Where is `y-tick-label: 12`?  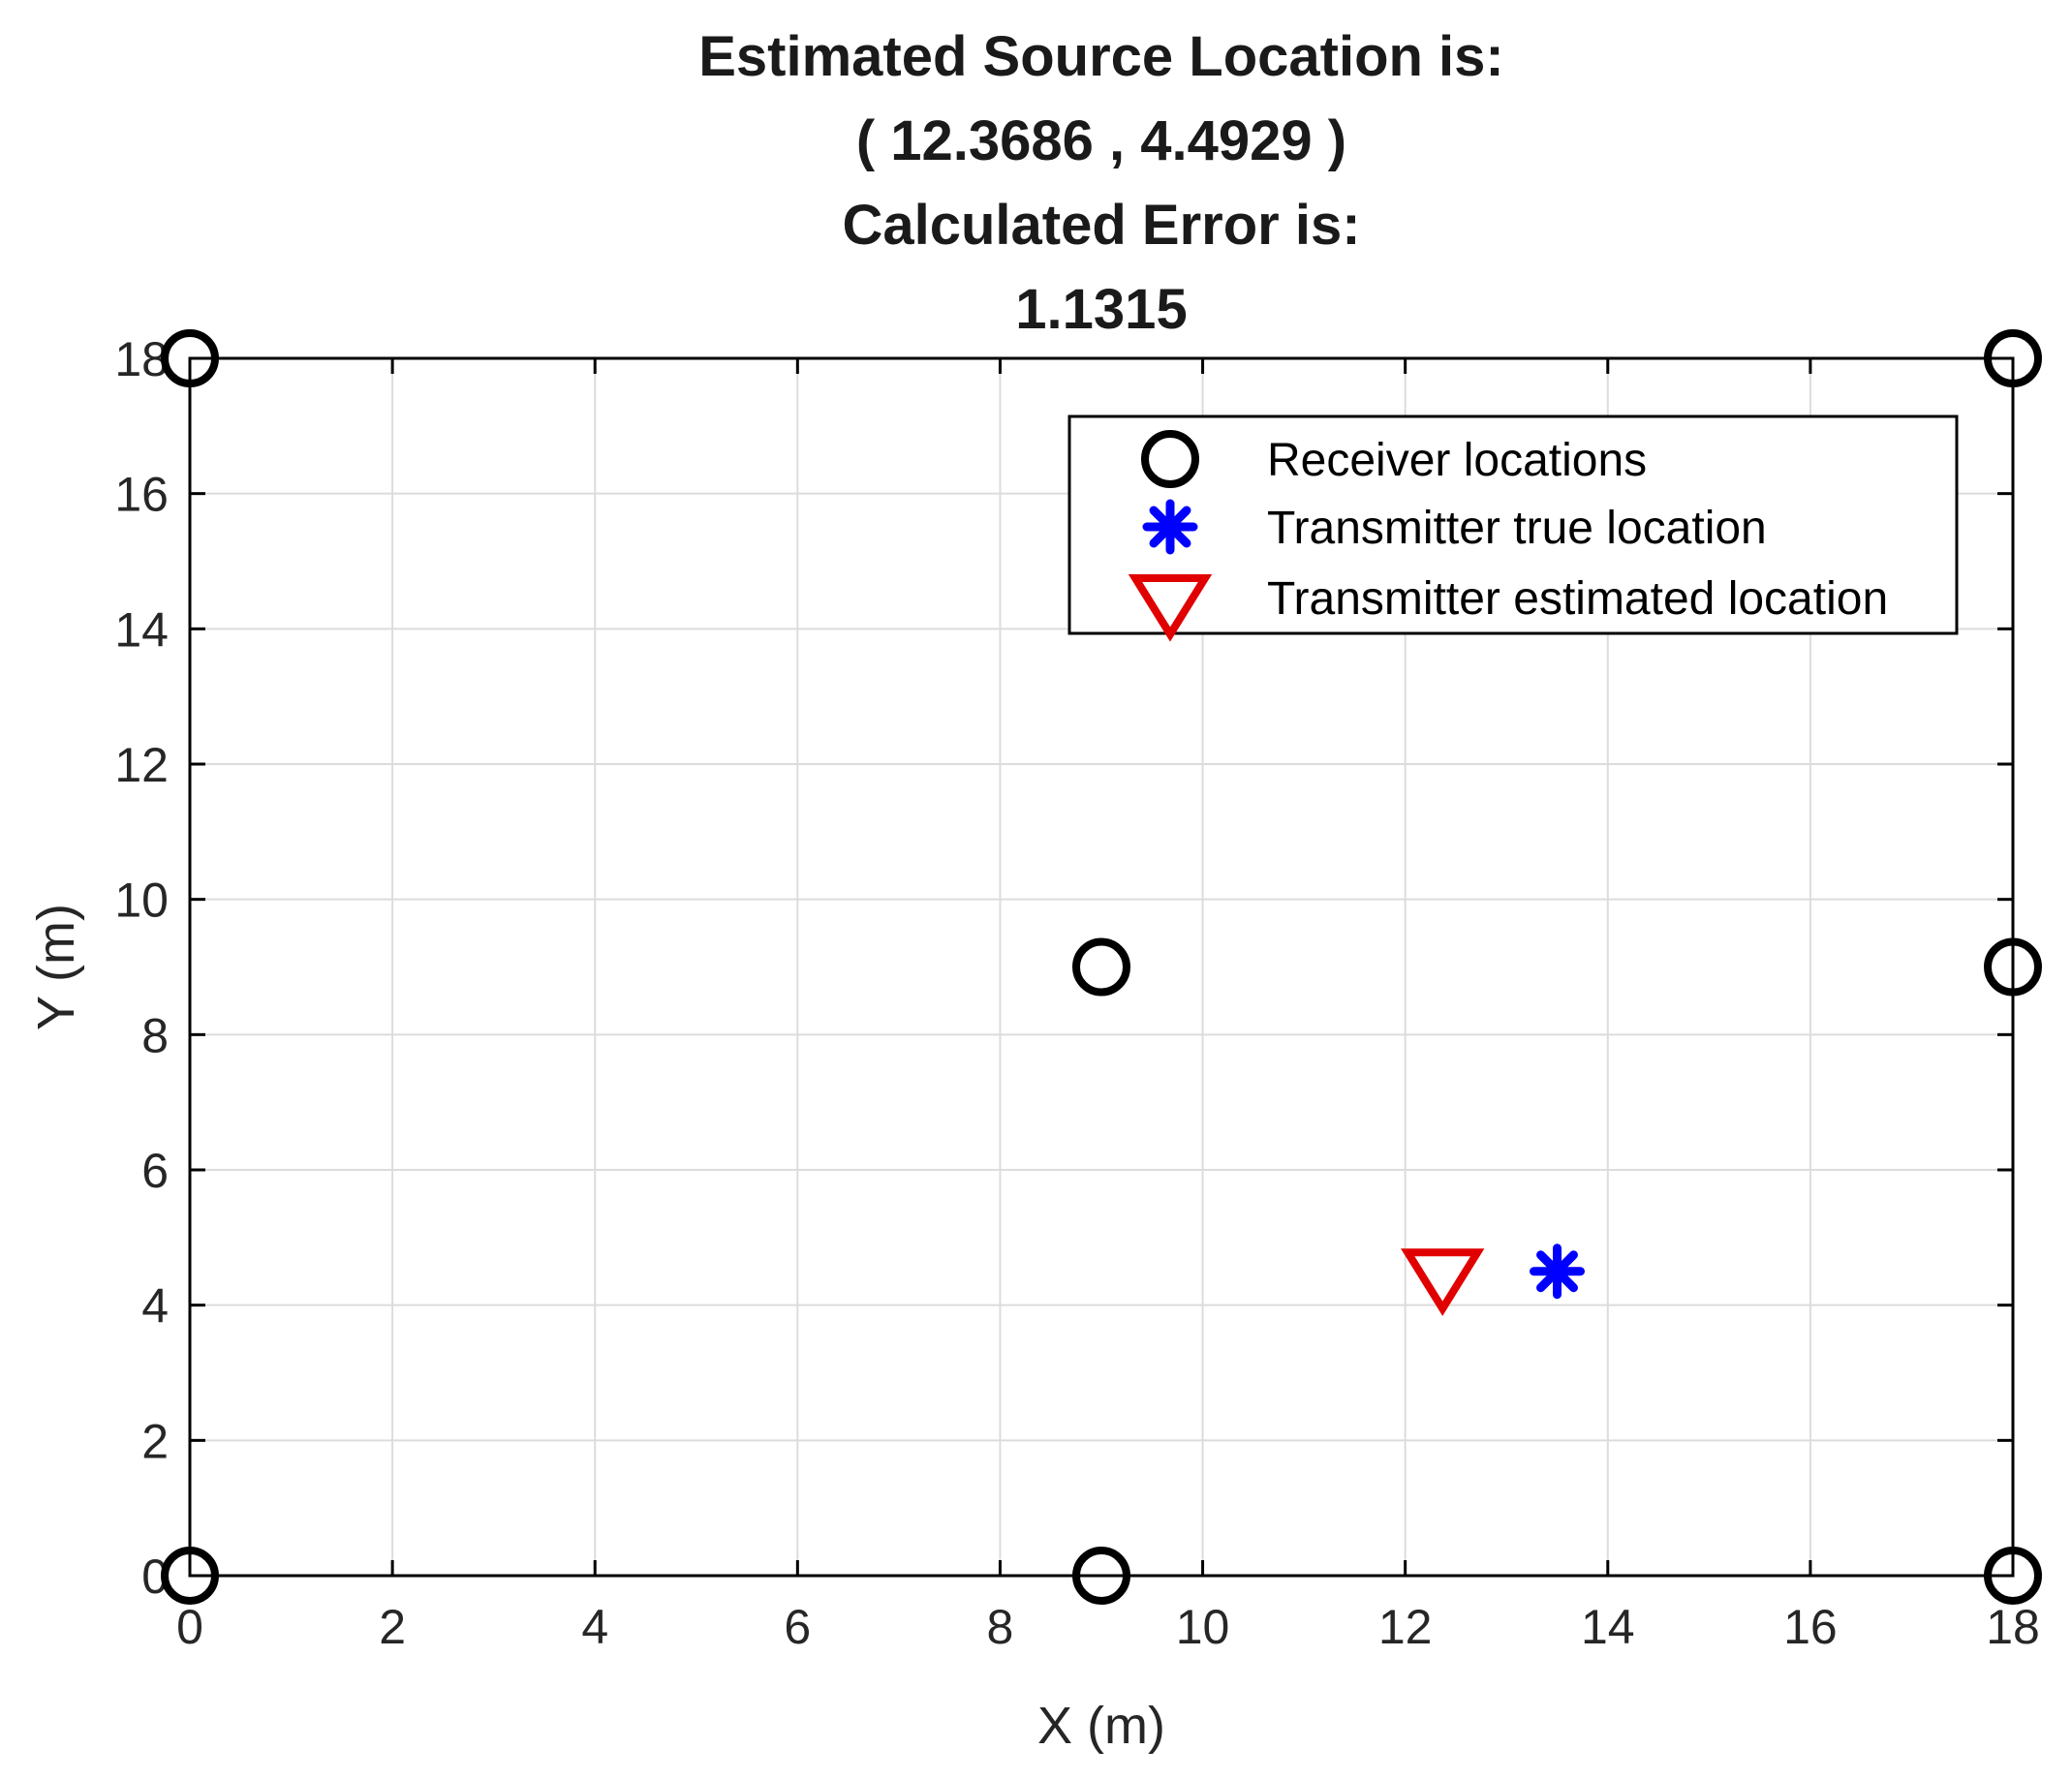
y-tick-label: 12 is located at coordinates (141, 765).